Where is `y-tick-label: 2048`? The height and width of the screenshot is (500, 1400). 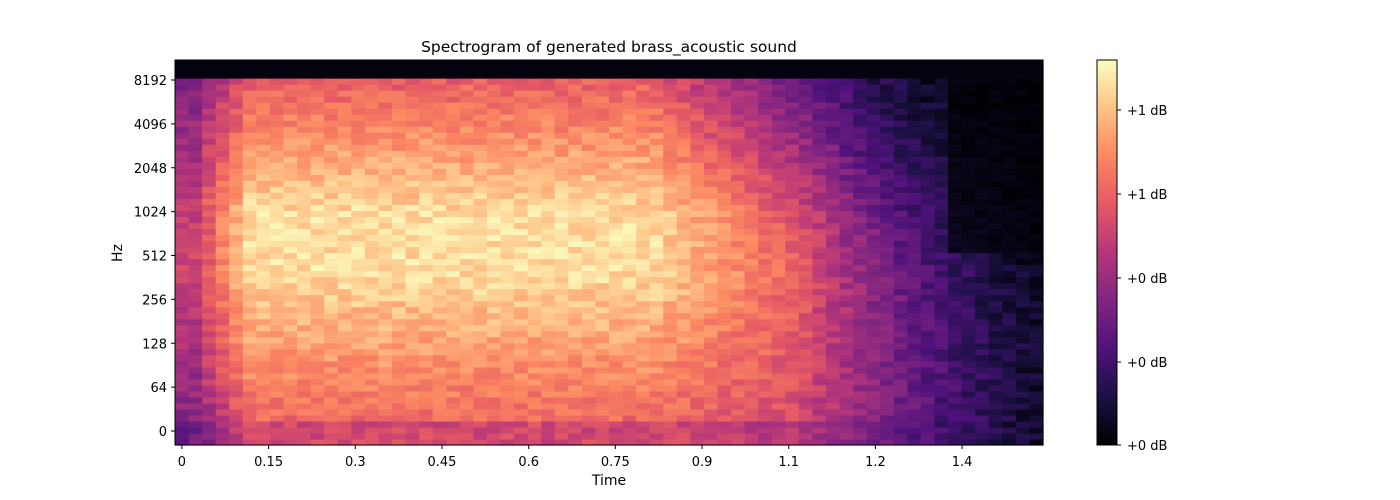
y-tick-label: 2048 is located at coordinates (150, 169).